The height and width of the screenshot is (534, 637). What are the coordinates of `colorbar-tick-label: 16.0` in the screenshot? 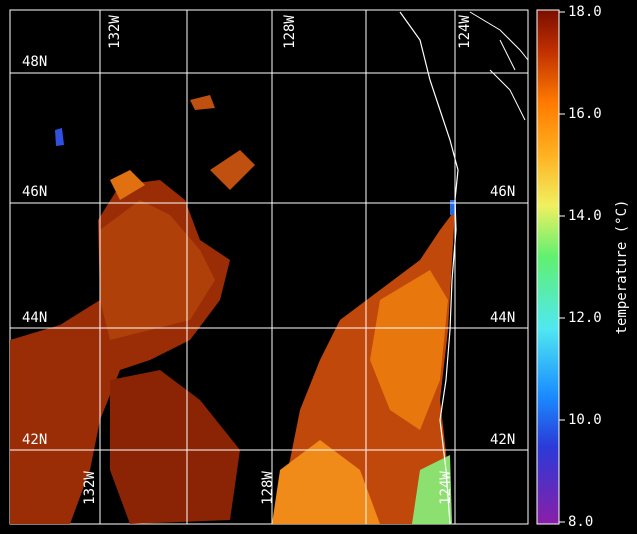 It's located at (585, 114).